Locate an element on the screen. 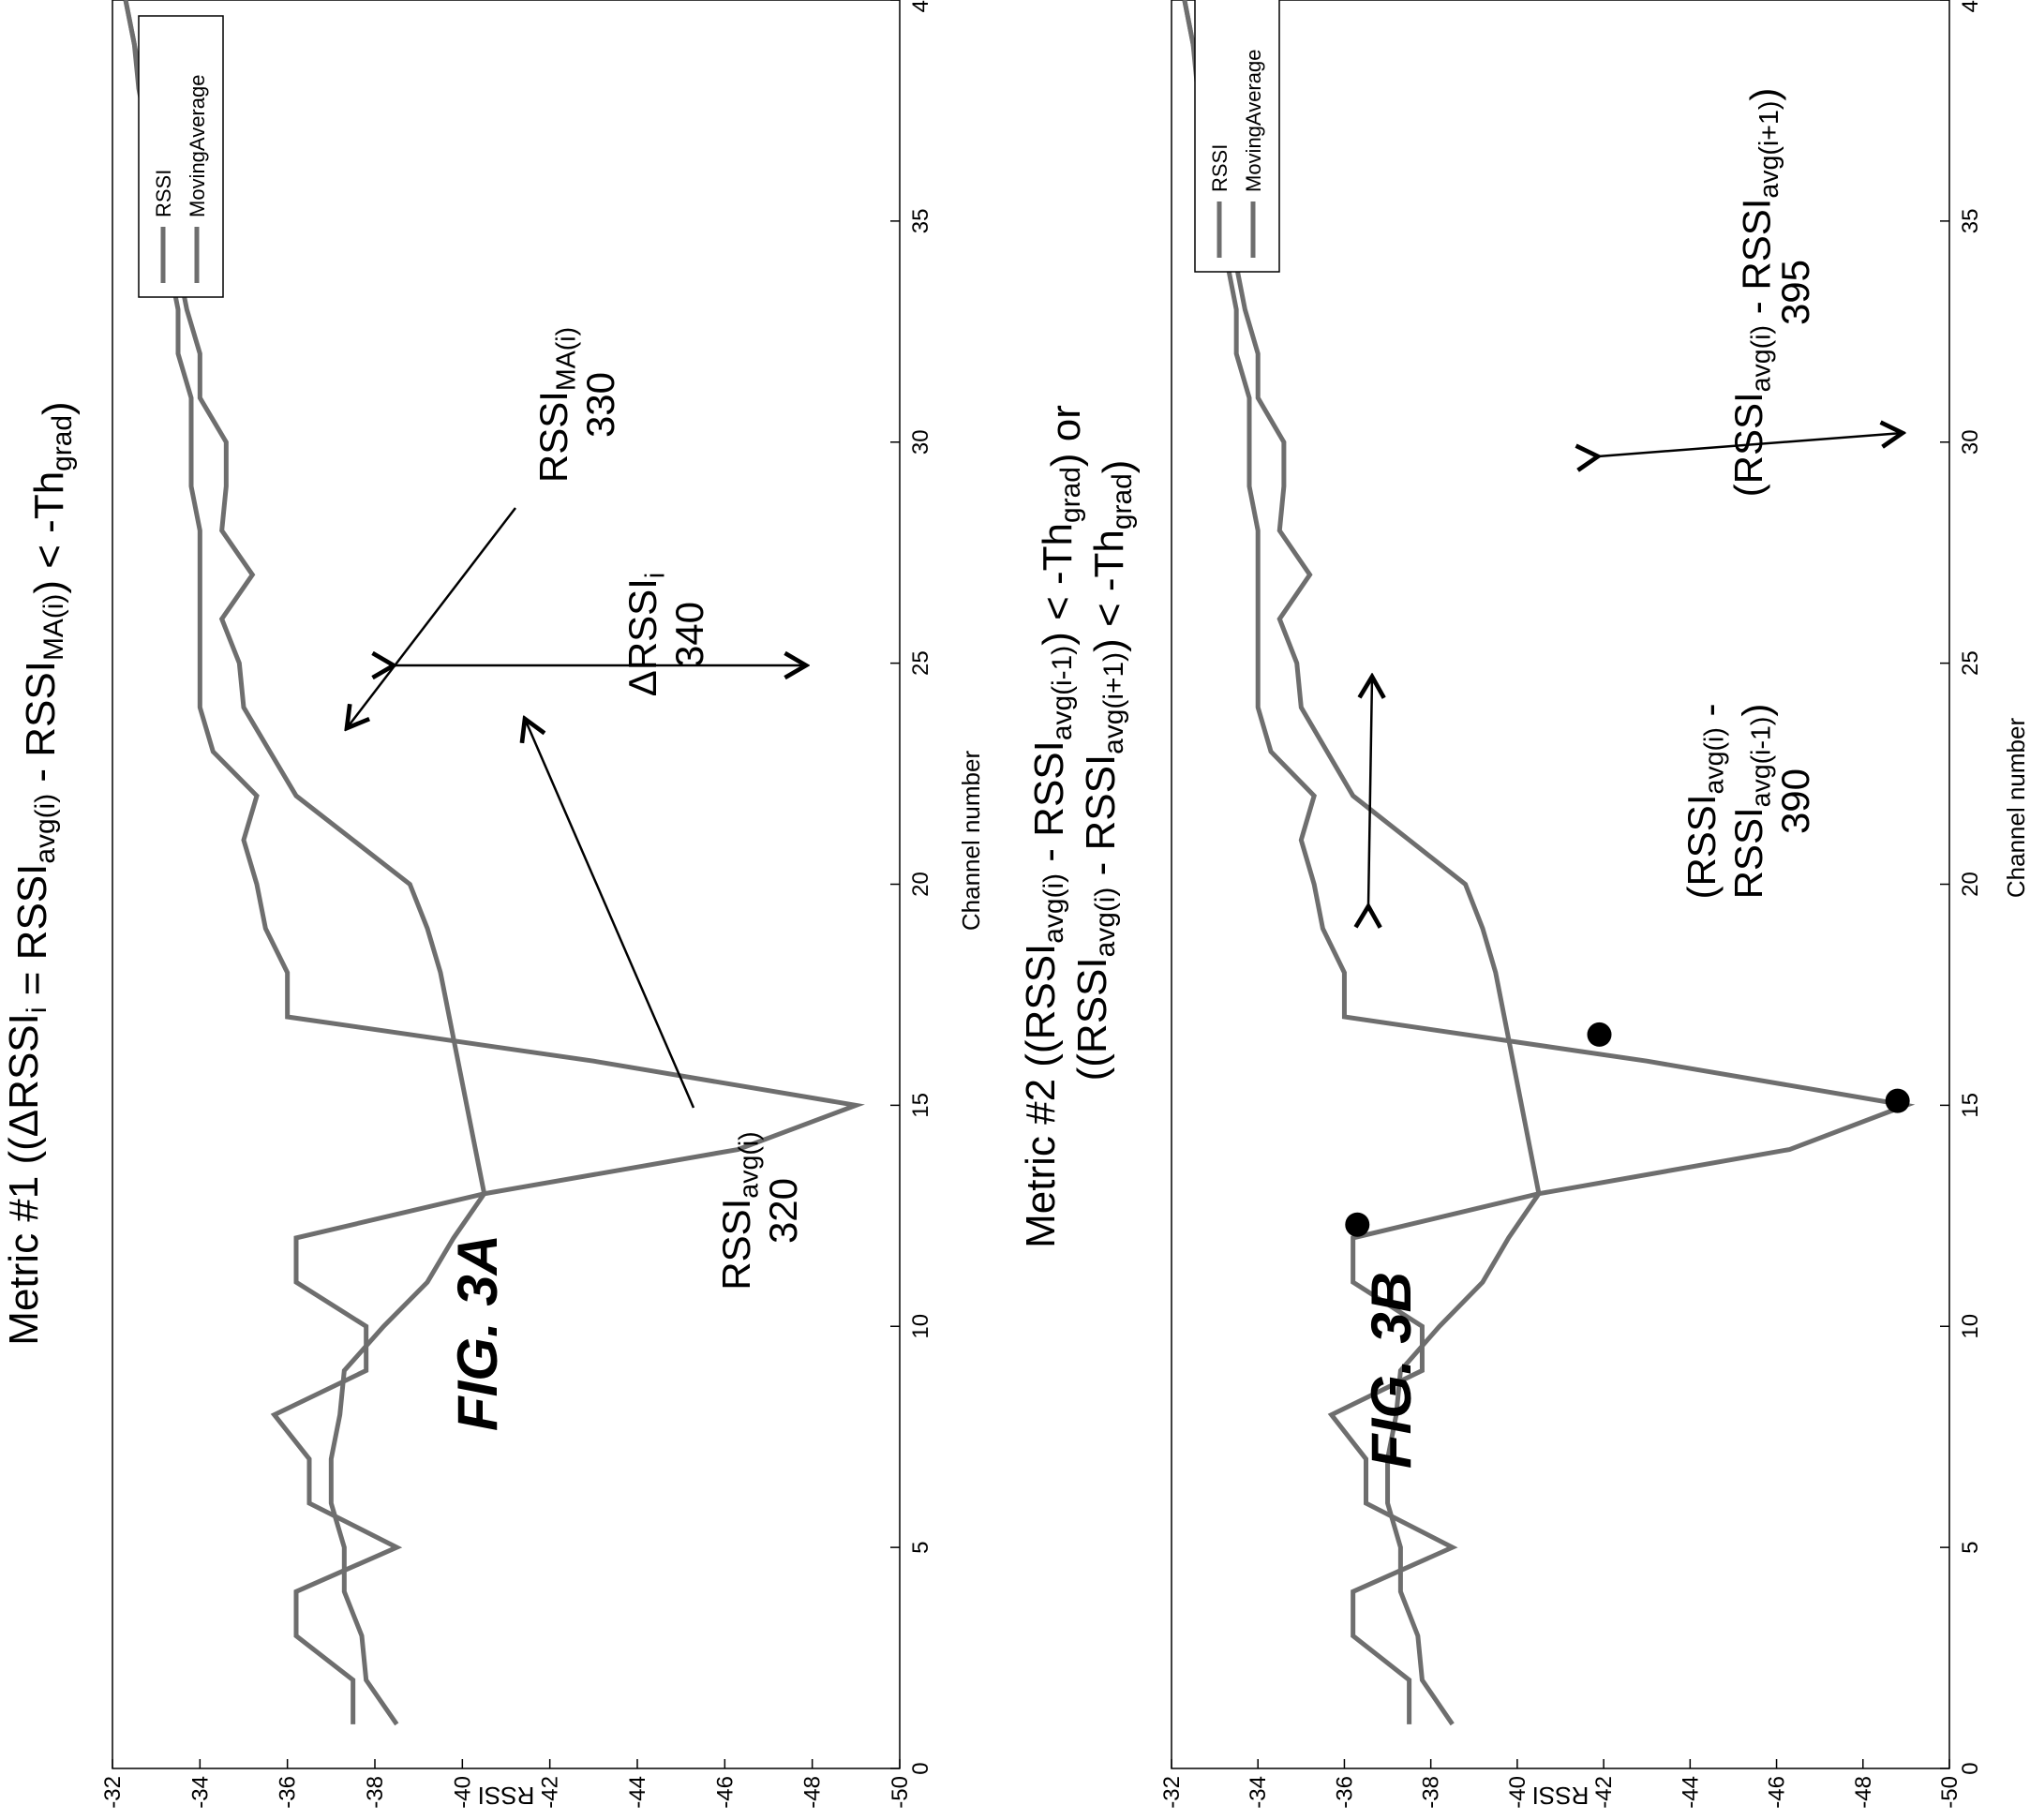  figure-label-3a: FIG. 3A is located at coordinates (478, 1332).